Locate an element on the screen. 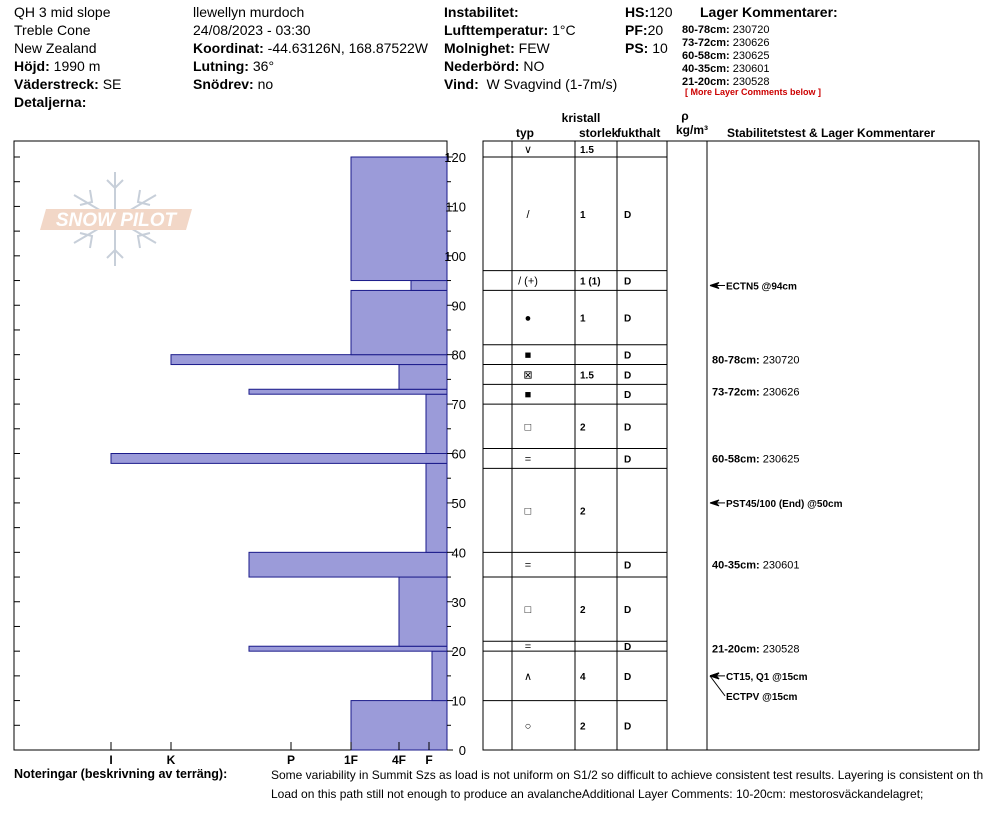 This screenshot has height=840, width=994. aspect-label: Väderstreck: is located at coordinates (56, 84).